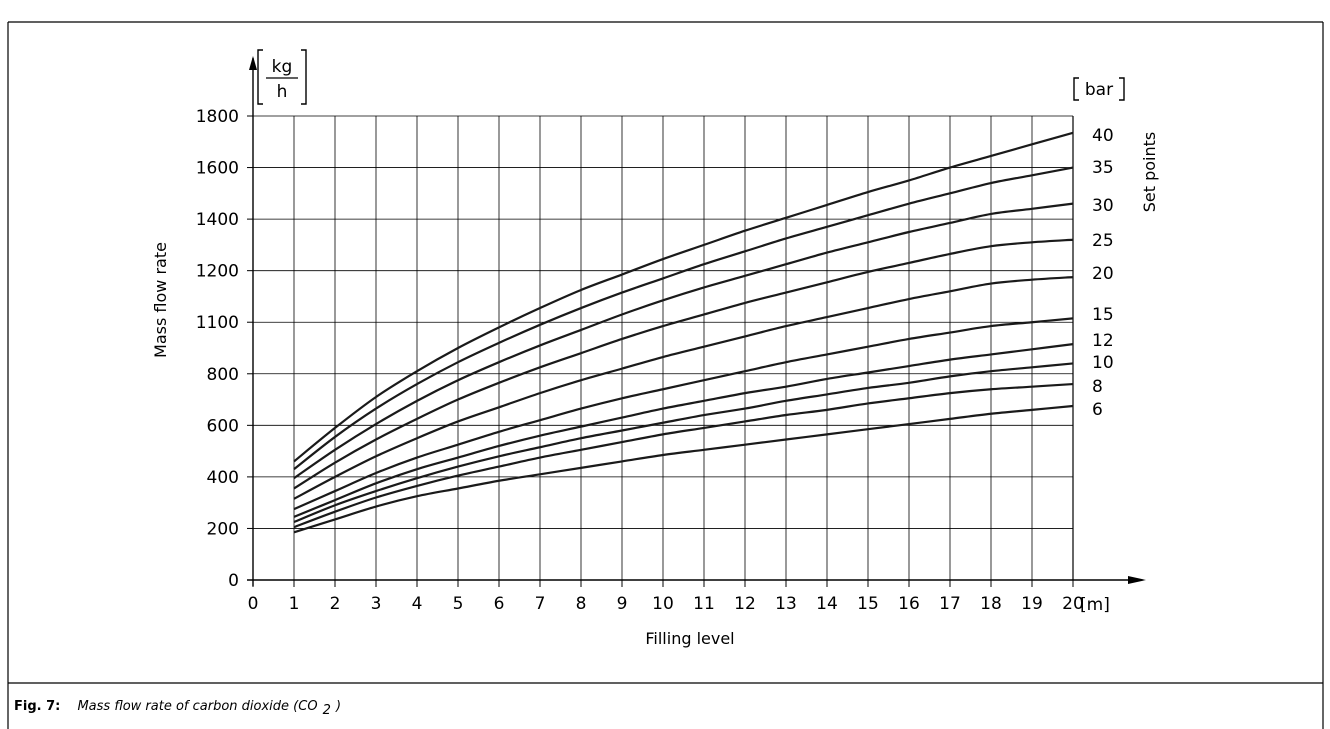  What do you see at coordinates (1097, 410) in the screenshot?
I see `series-label-6: 6` at bounding box center [1097, 410].